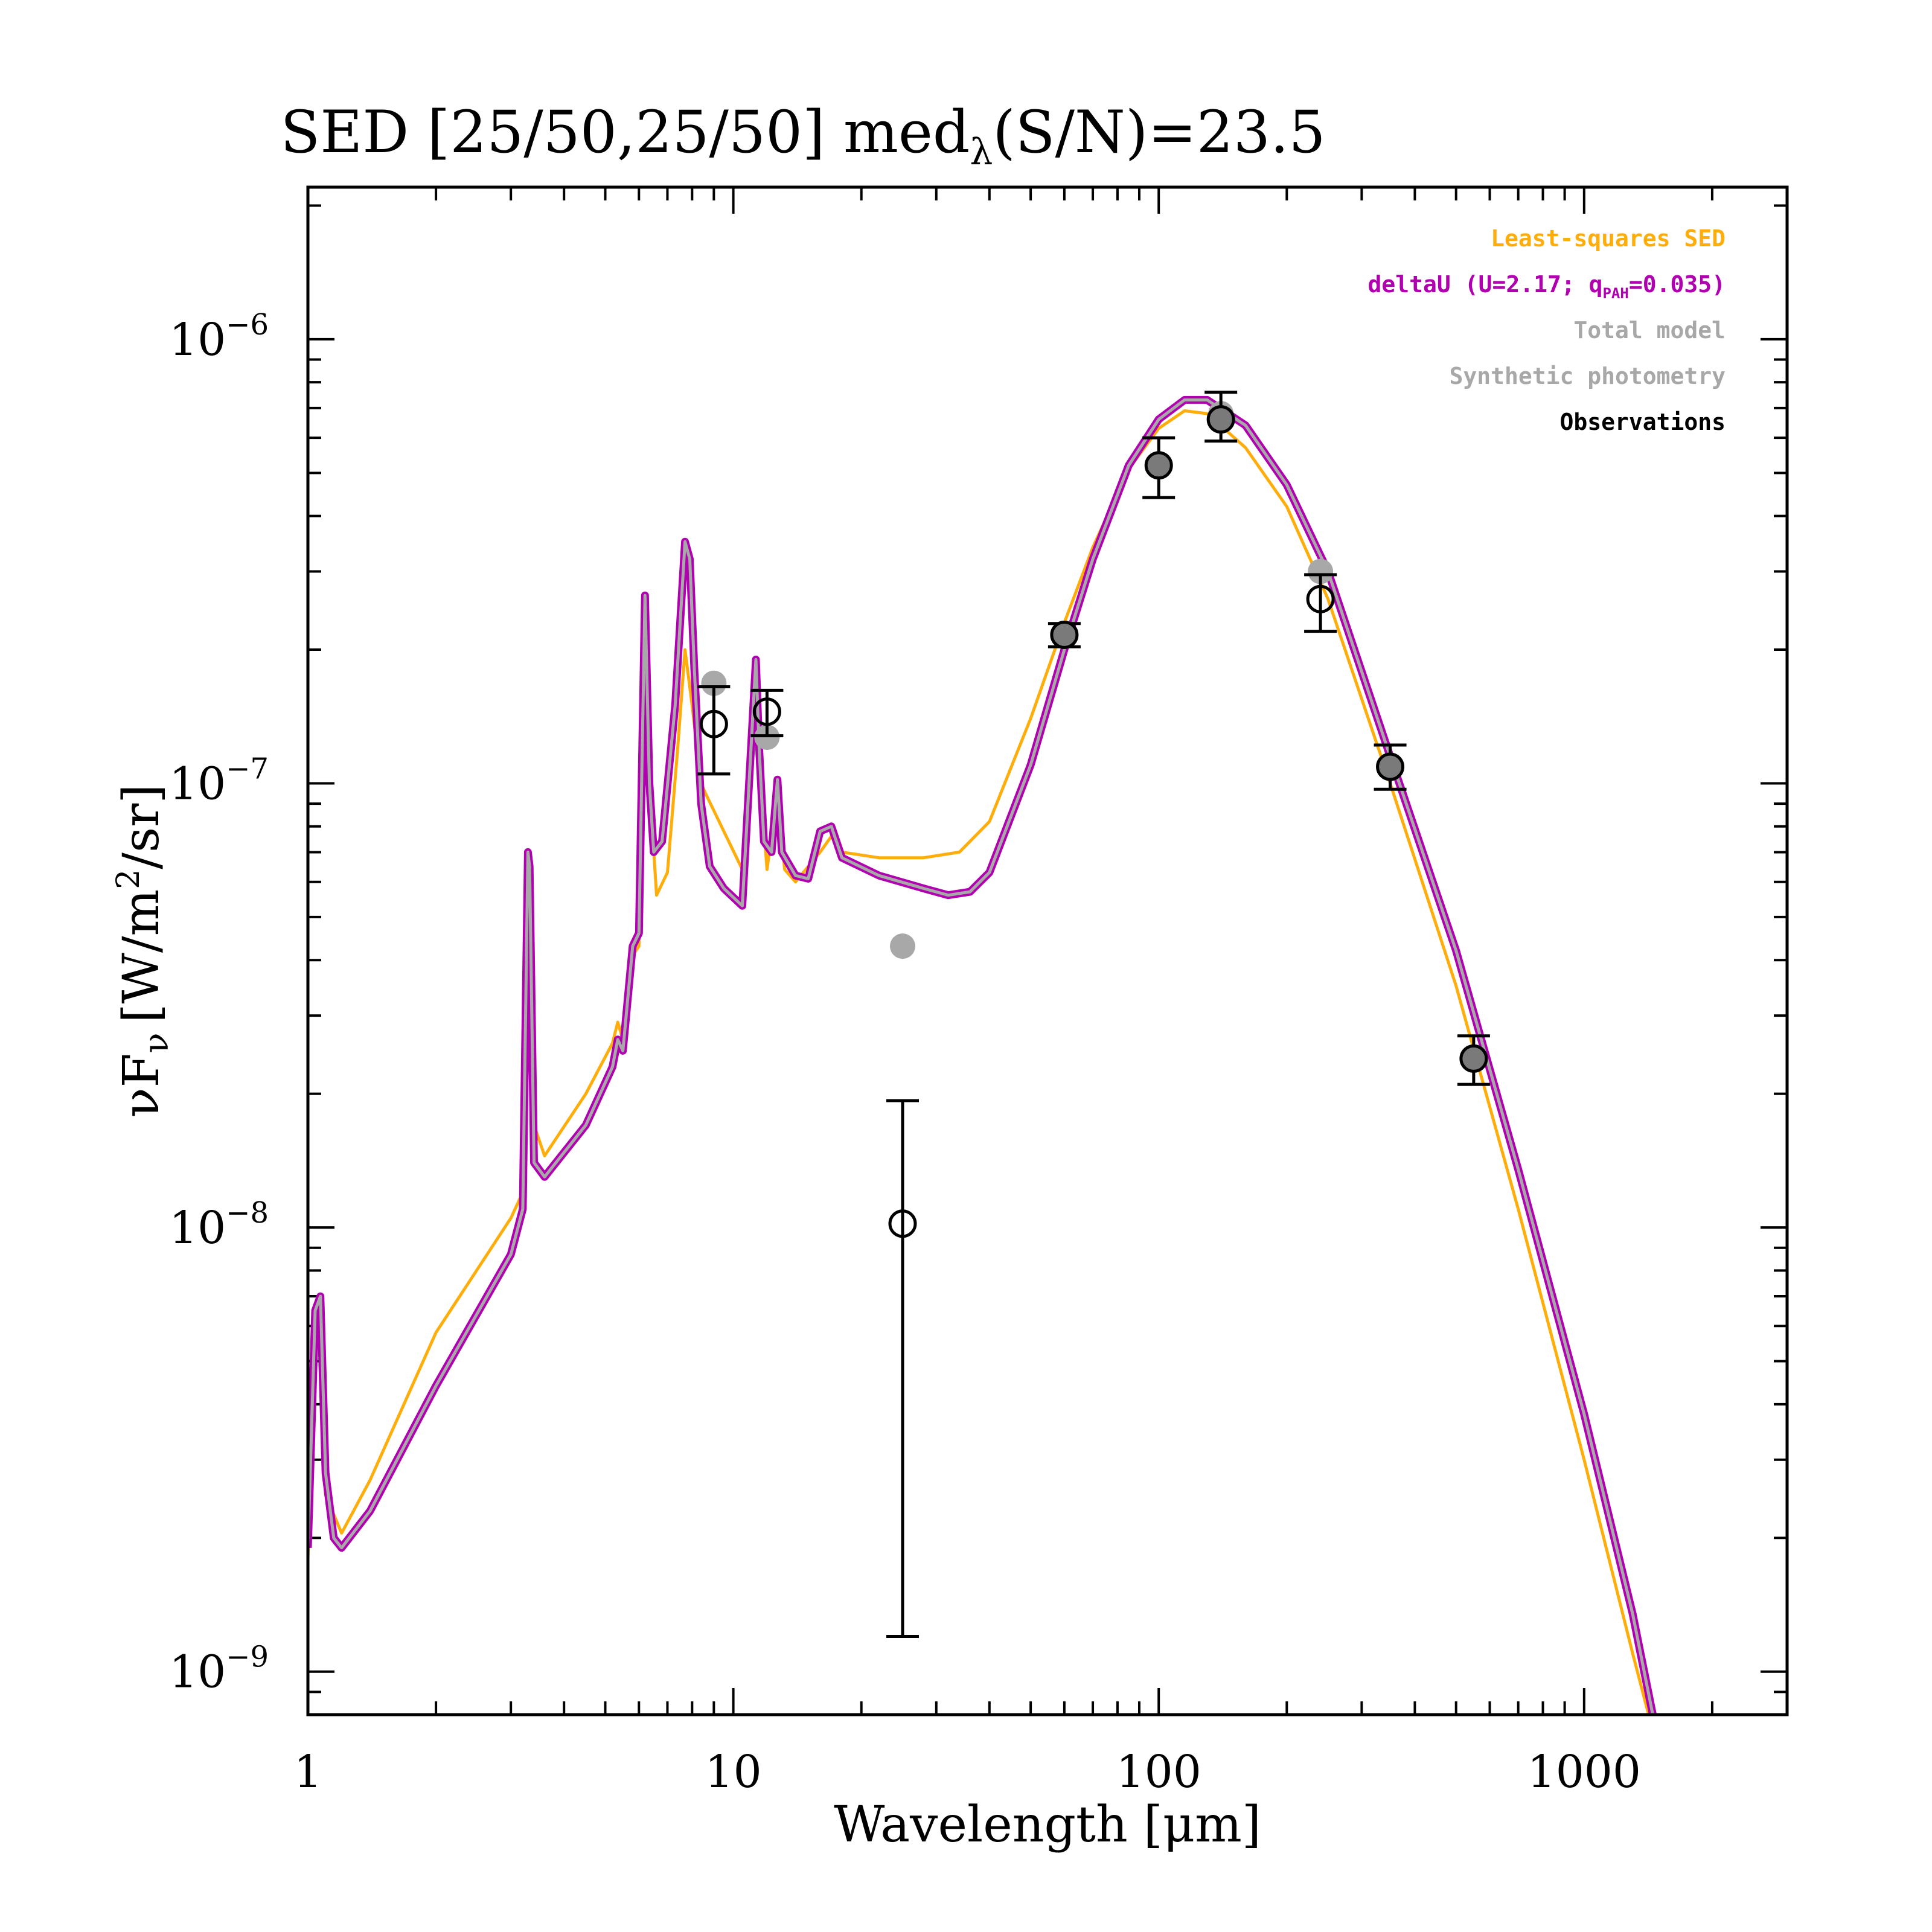 This screenshot has height=1932, width=1932. What do you see at coordinates (734, 1772) in the screenshot?
I see `x-tick-label: 10` at bounding box center [734, 1772].